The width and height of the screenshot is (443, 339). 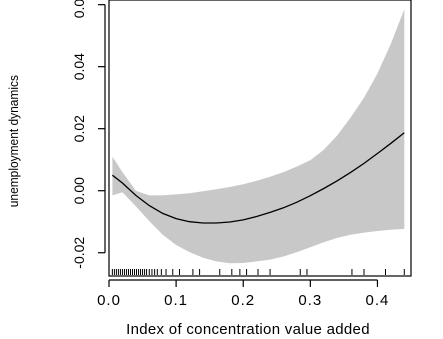 What do you see at coordinates (88, 134) in the screenshot?
I see `y-axis: -0.02 0.00 0.02 0.04 0.06` at bounding box center [88, 134].